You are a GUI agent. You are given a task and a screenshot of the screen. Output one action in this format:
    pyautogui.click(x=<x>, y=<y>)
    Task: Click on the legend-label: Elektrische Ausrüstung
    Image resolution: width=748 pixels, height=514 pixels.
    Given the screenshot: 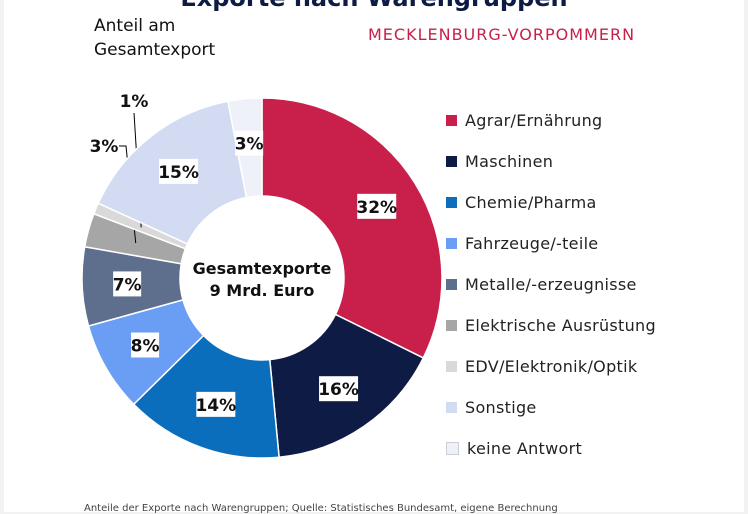 What is the action you would take?
    pyautogui.click(x=560, y=325)
    